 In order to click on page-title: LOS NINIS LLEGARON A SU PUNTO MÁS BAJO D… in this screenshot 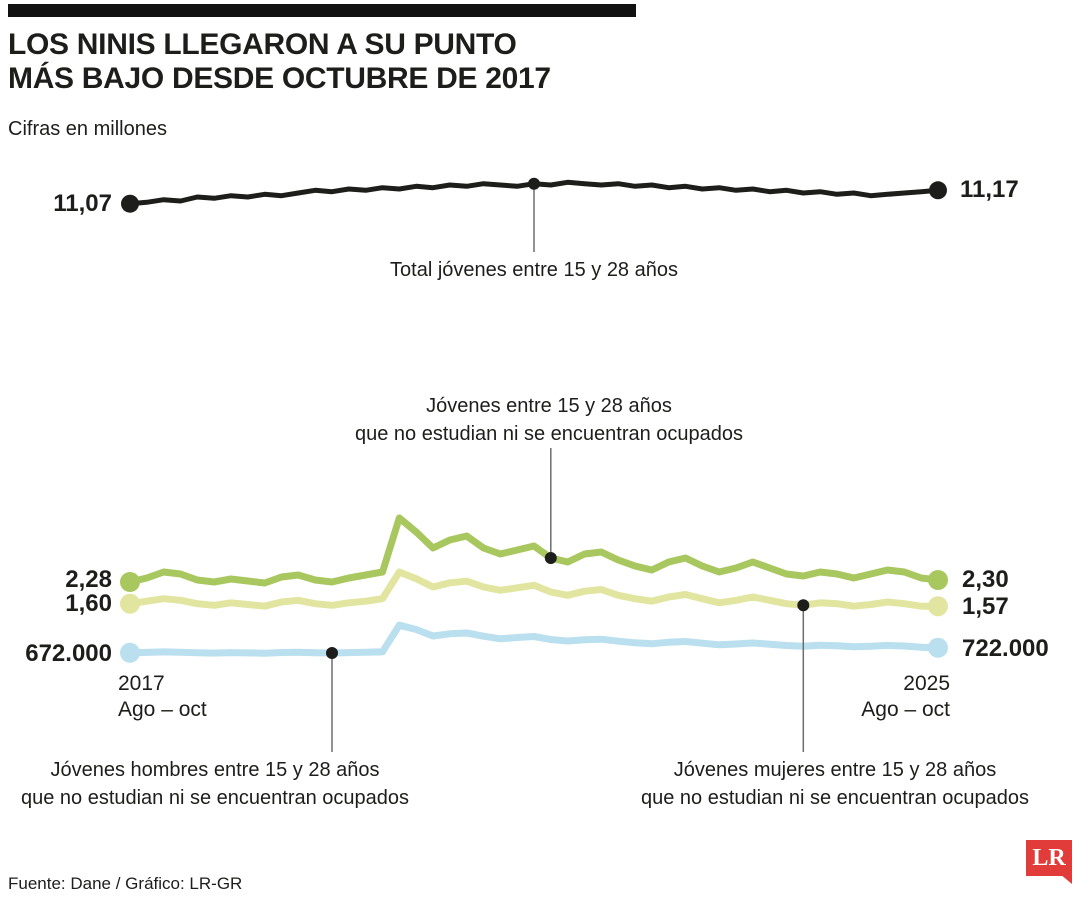, I will do `click(279, 62)`.